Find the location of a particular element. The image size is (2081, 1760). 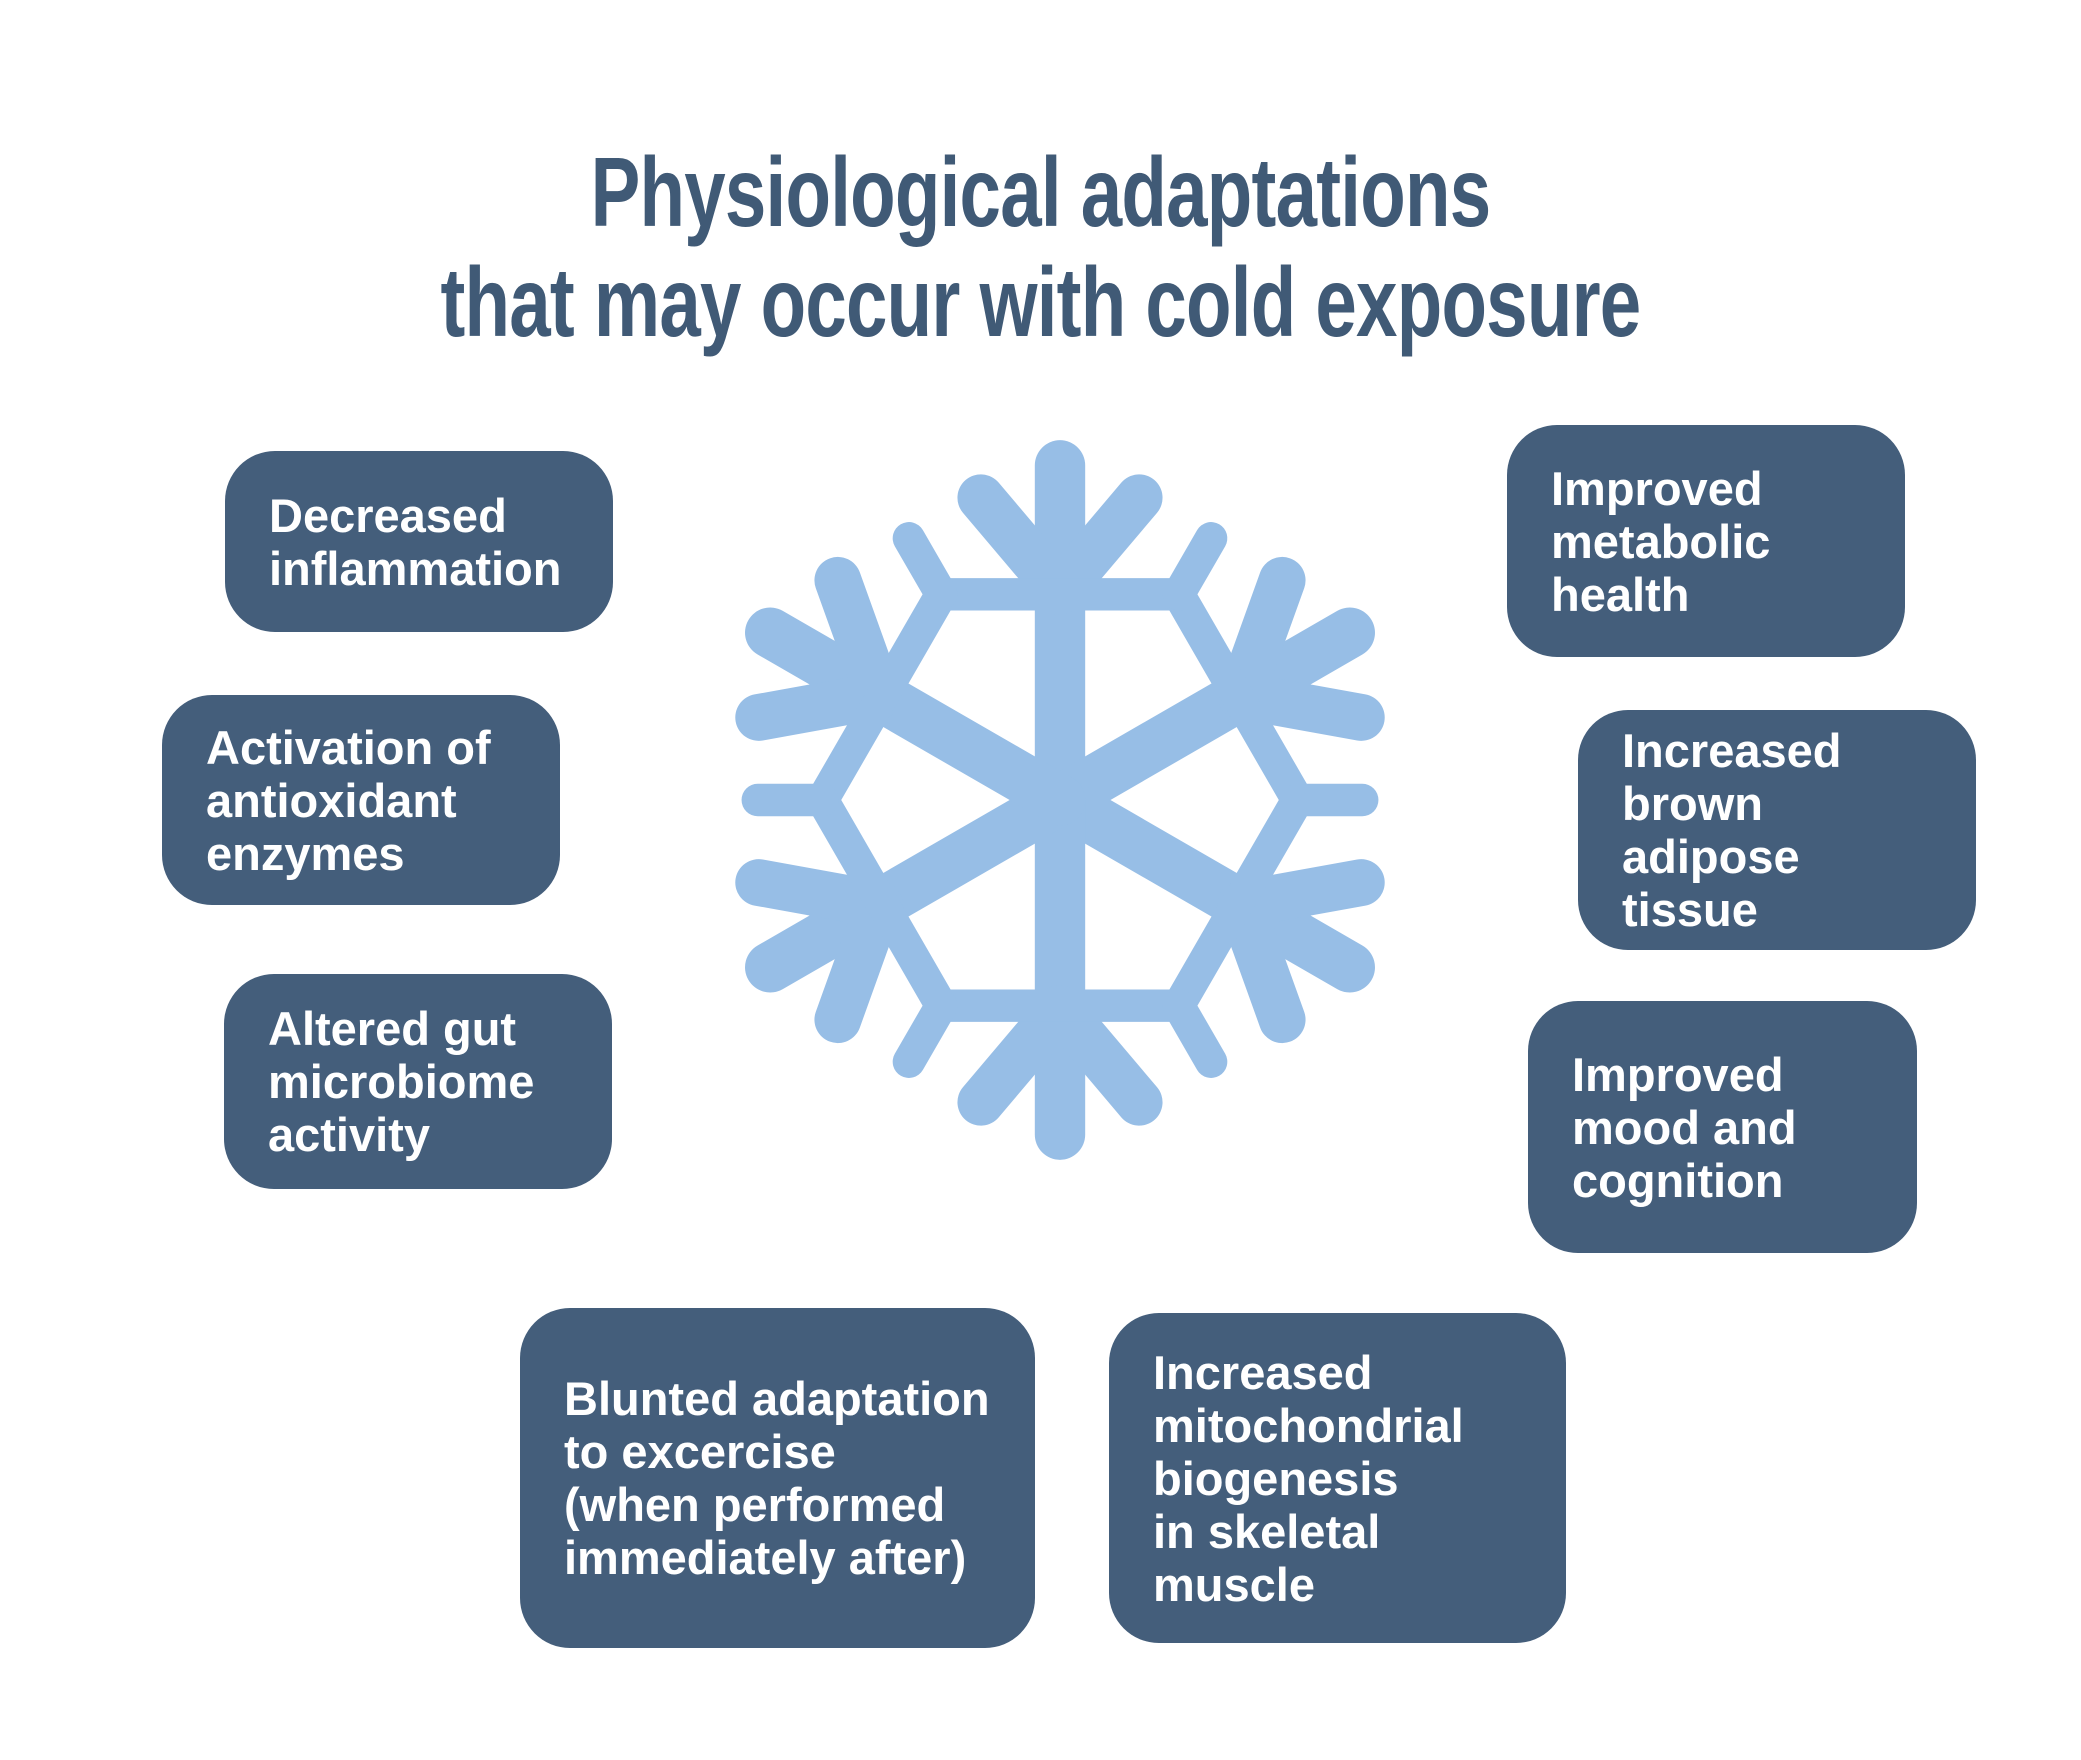

box-mood-cognition: Improved mood and cognition is located at coordinates (1722, 1127).